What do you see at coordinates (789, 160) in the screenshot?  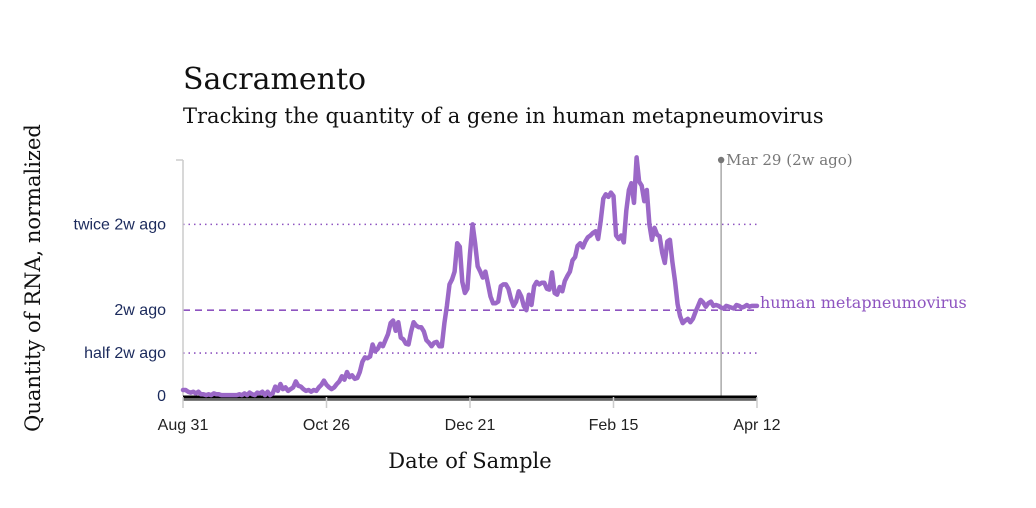 I see `marker-label: Mar 29 (2w ago)` at bounding box center [789, 160].